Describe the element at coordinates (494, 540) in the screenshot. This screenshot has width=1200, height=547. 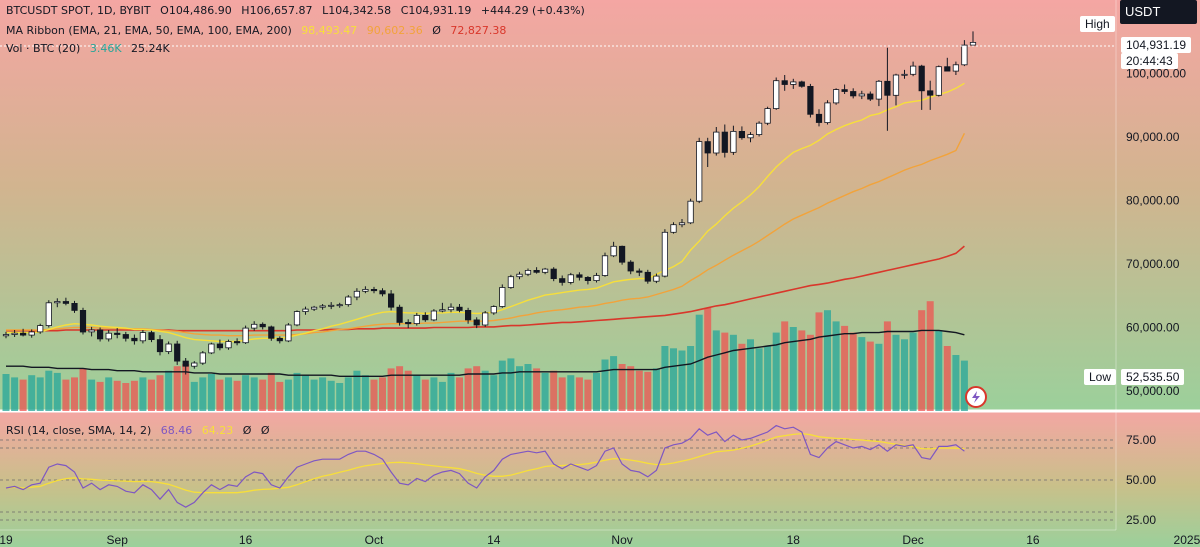
I see `time-tick-label: 14` at that location.